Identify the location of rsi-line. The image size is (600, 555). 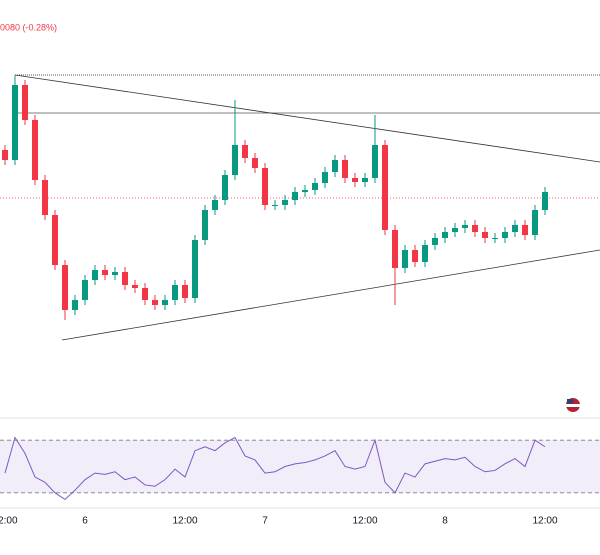
(275, 468).